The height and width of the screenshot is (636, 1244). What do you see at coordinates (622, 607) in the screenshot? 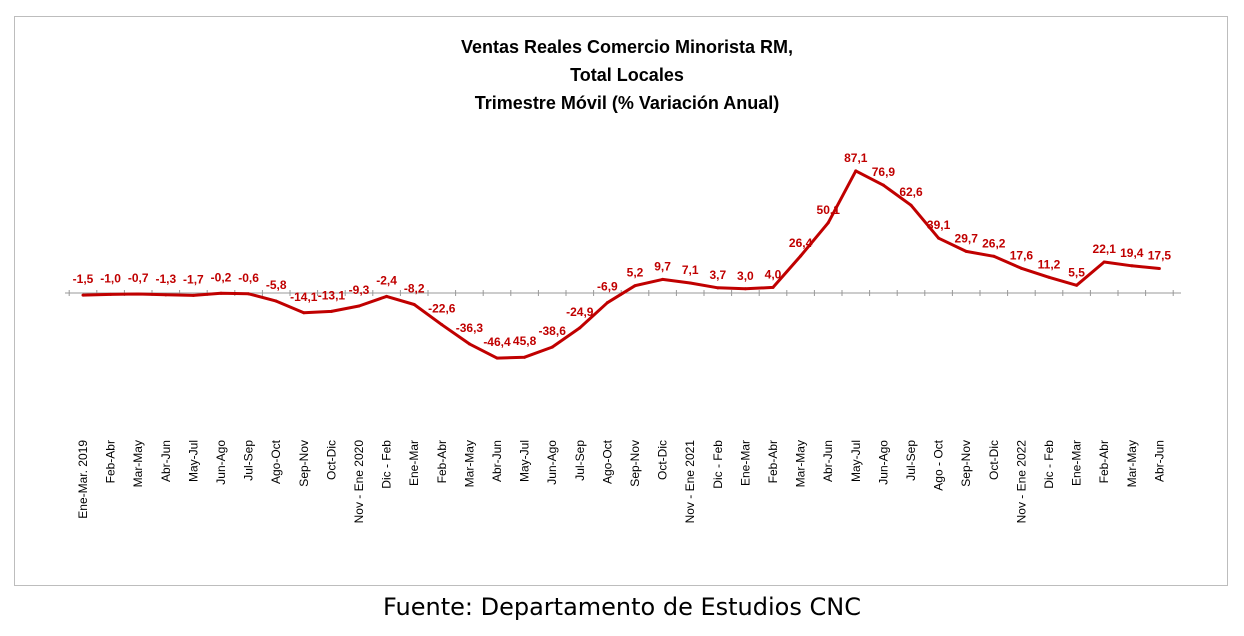
I see `source-note: Fuente: Departamento de Estudios CNC` at bounding box center [622, 607].